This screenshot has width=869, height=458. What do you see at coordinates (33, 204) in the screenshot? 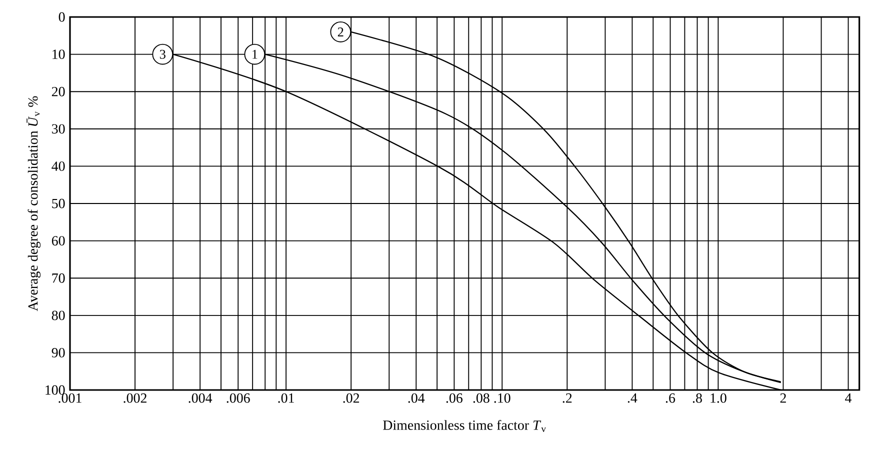
I see `y-axis-title: Average degree of consolidation Ū$_{v}$ %` at bounding box center [33, 204].